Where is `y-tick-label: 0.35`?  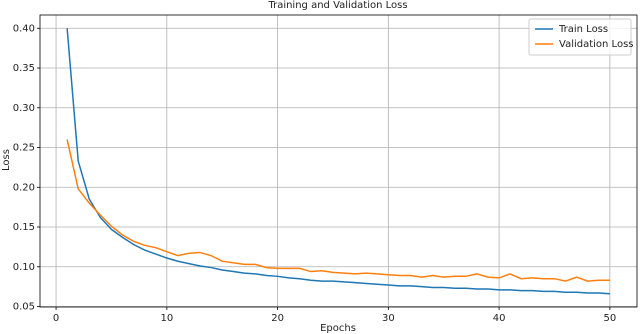 y-tick-label: 0.35 is located at coordinates (24, 68).